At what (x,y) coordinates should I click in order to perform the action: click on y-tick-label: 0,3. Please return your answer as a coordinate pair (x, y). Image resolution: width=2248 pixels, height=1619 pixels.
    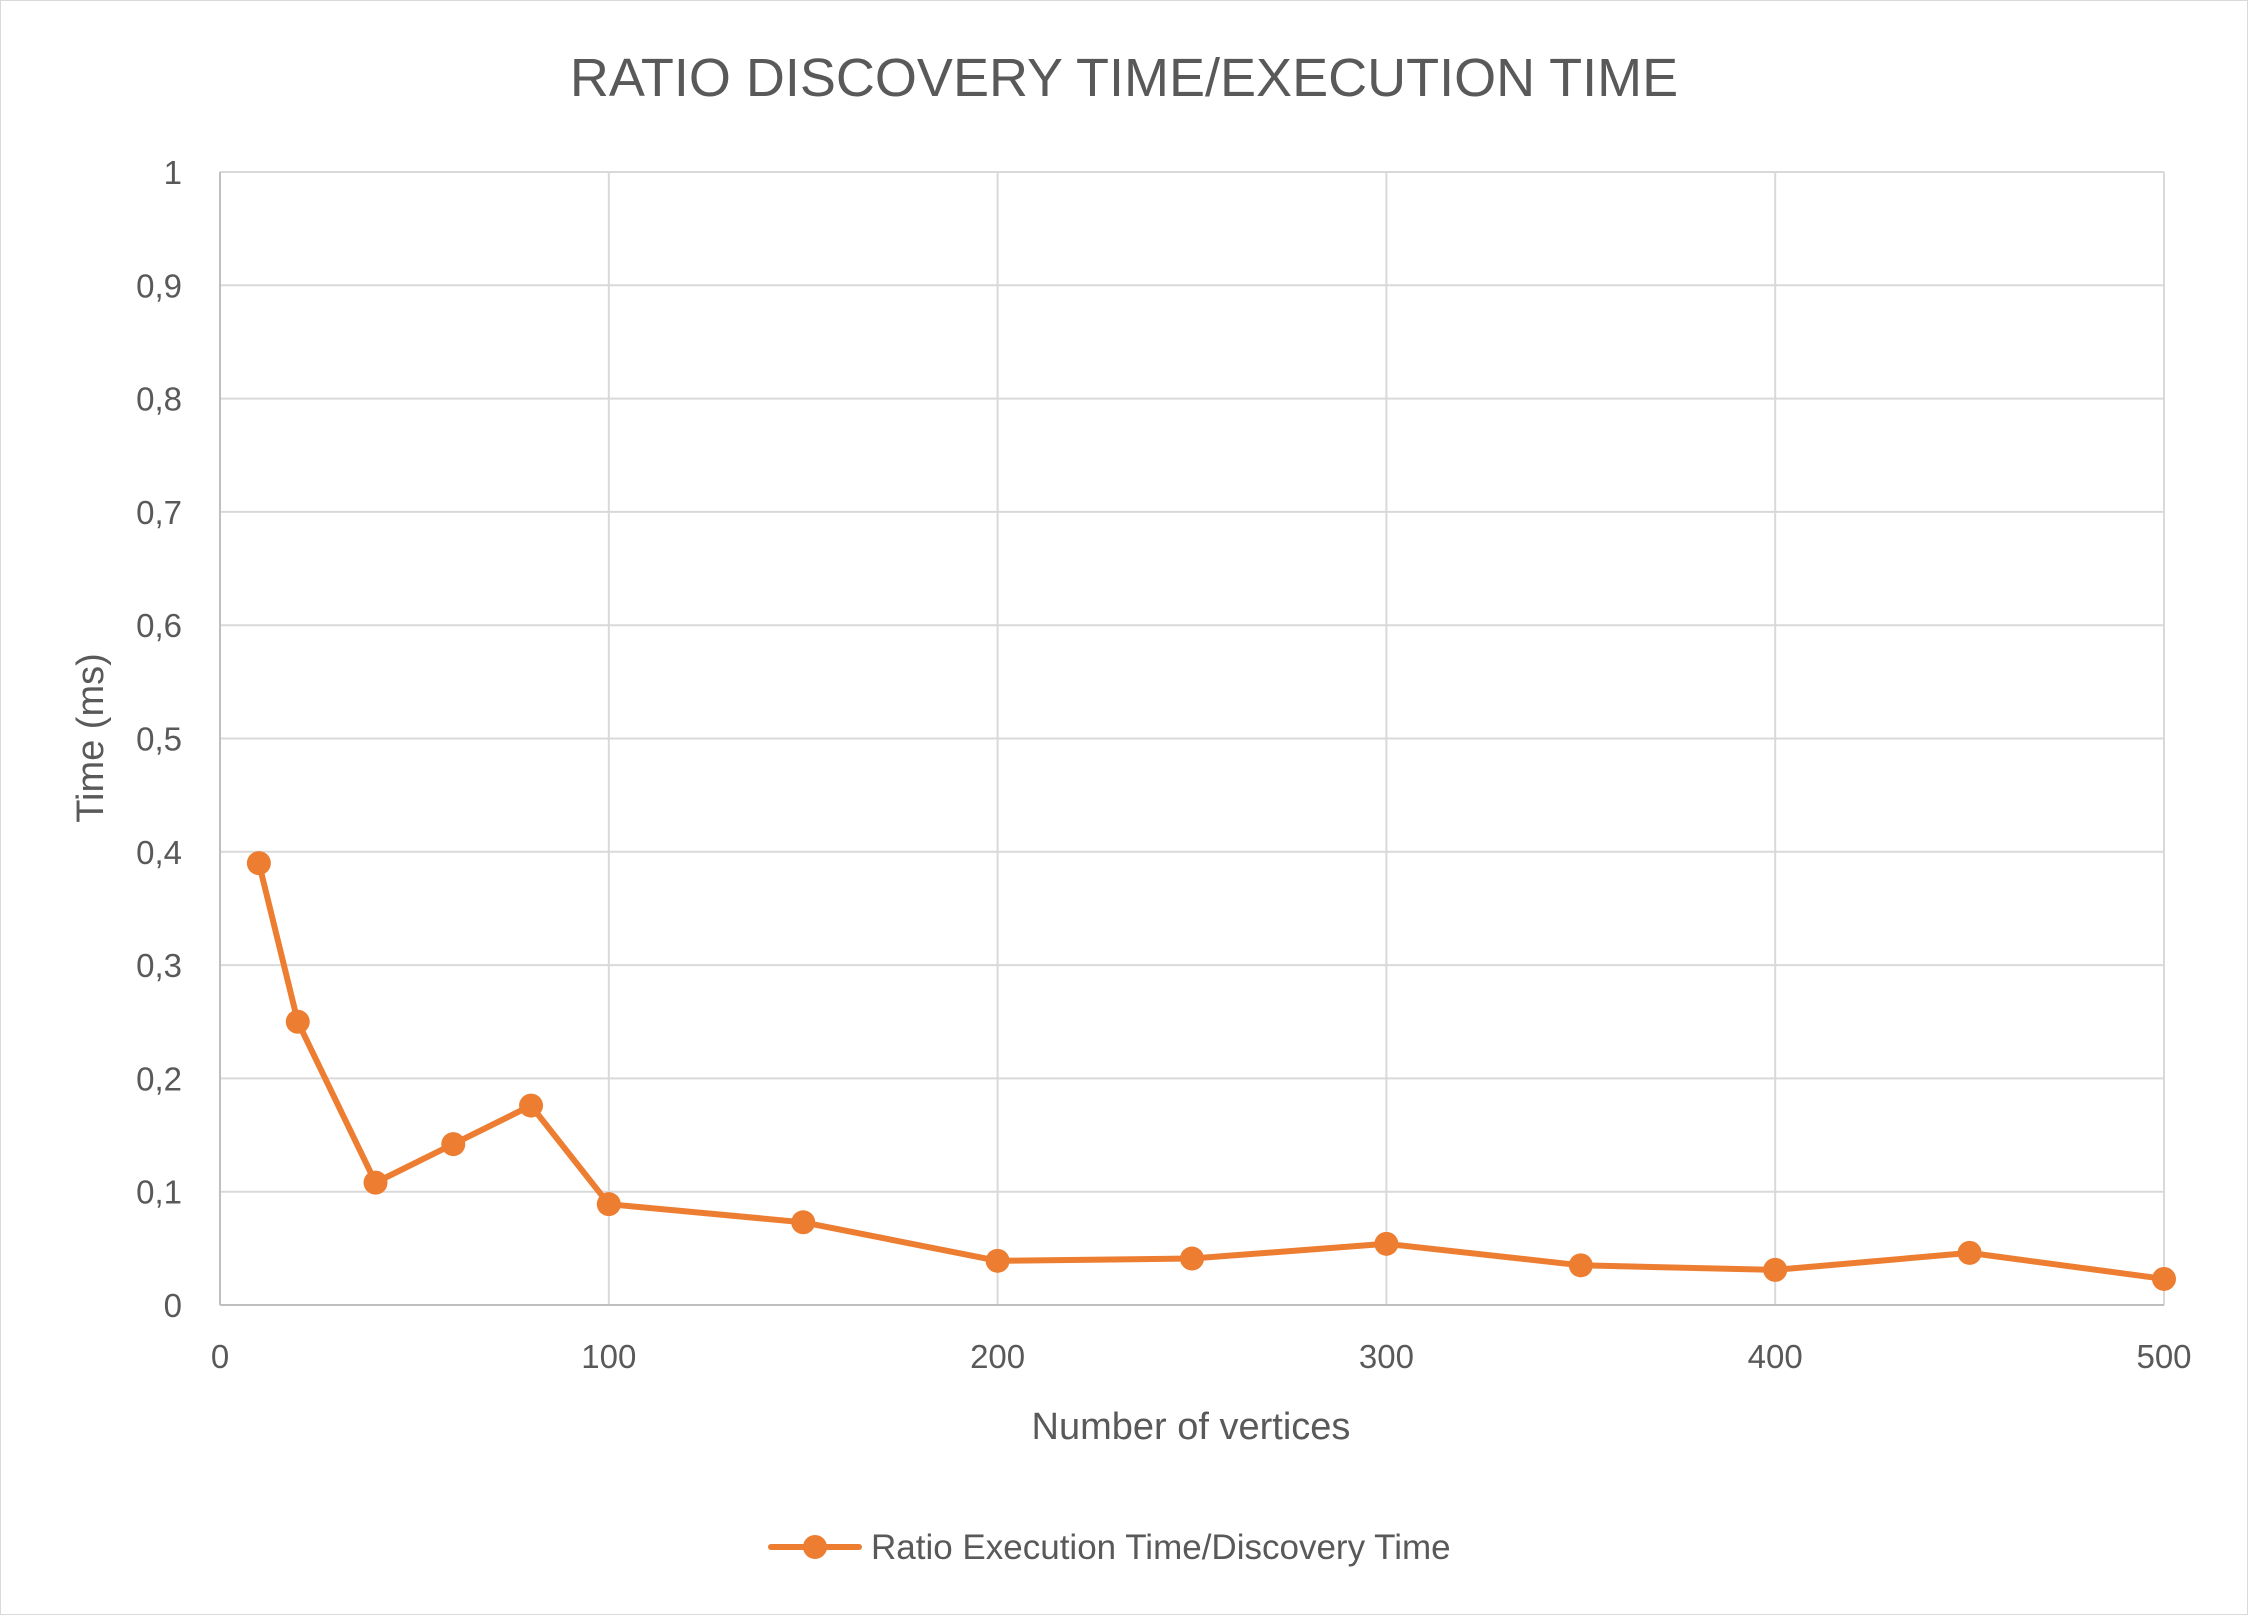
    Looking at the image, I should click on (159, 965).